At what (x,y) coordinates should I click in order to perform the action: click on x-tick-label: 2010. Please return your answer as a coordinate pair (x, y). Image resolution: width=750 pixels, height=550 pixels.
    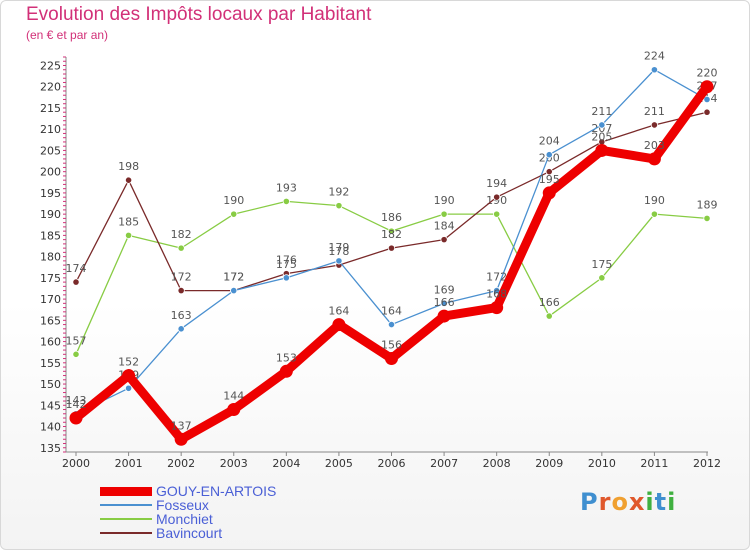
    Looking at the image, I should click on (602, 463).